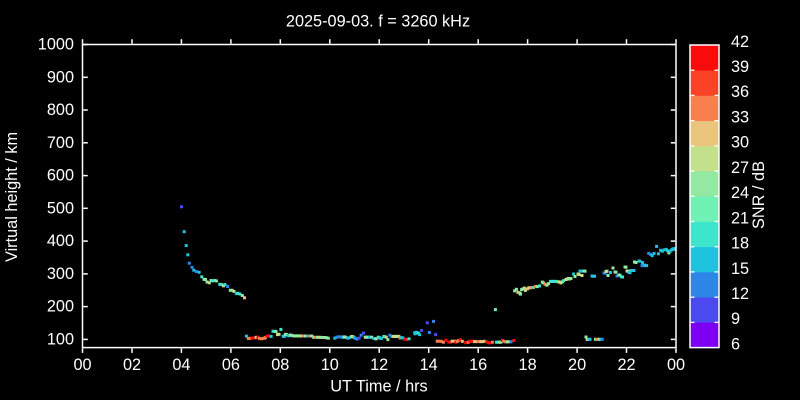  Describe the element at coordinates (735, 319) in the screenshot. I see `svg-text: 9` at that location.